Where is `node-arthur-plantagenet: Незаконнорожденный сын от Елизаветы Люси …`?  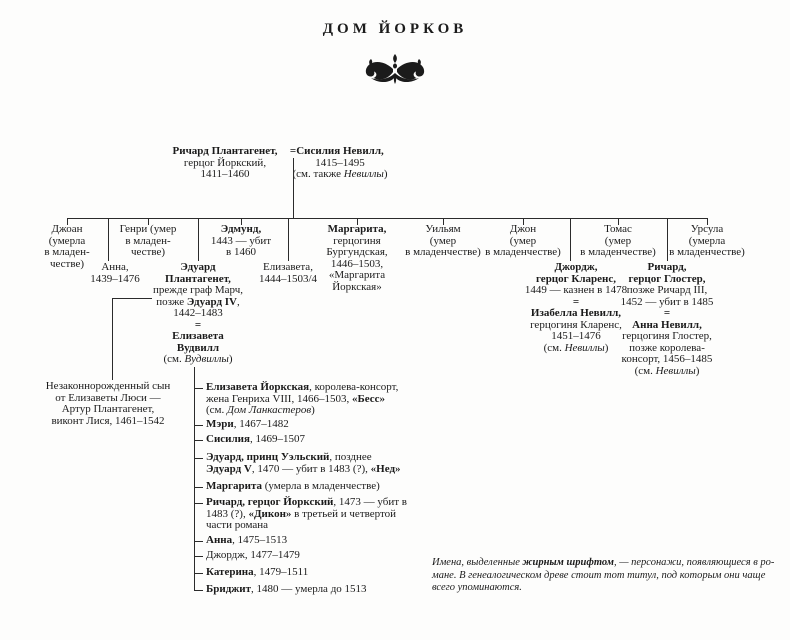
node-arthur-plantagenet: Незаконнорожденный сын от Елизаветы Люси … is located at coordinates (108, 403).